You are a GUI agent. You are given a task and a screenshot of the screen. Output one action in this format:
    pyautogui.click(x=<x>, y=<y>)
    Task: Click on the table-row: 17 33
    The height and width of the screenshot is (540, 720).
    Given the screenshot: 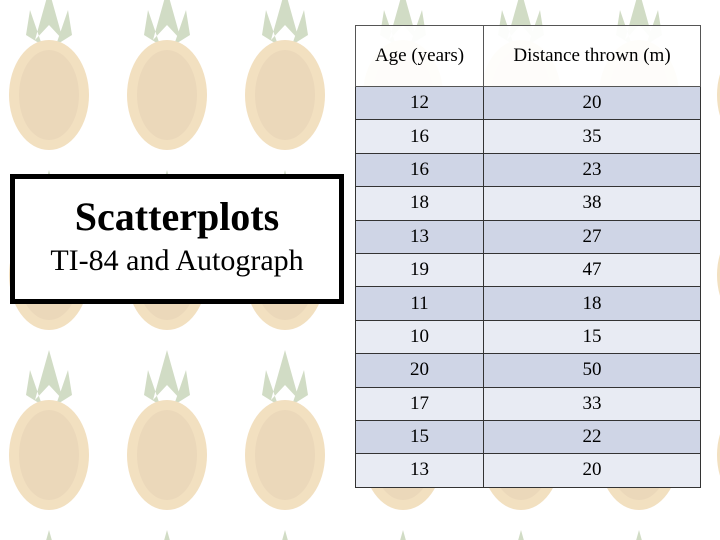 What is the action you would take?
    pyautogui.click(x=527, y=403)
    